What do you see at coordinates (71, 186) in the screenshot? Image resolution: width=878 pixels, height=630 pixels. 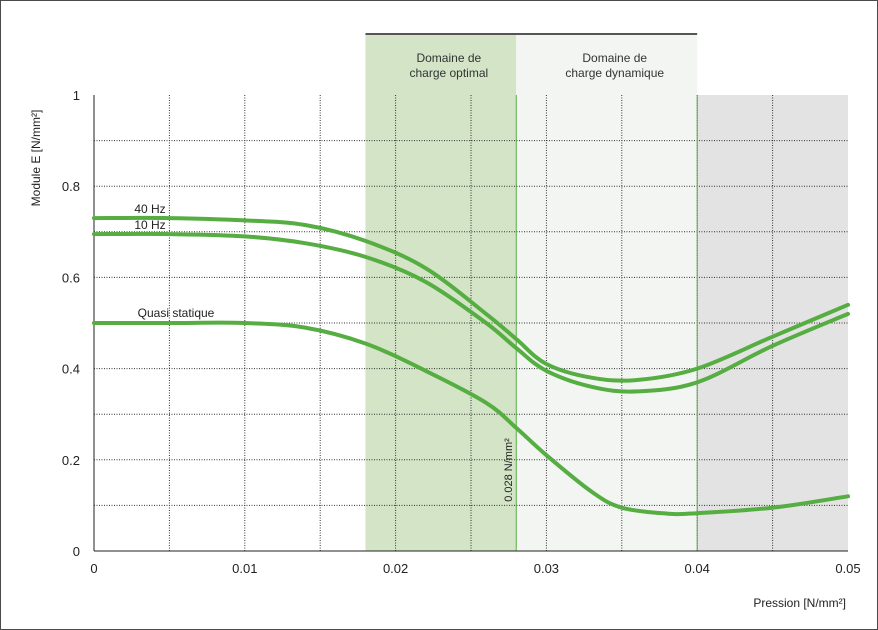 I see `y-tick-label: 0.8` at bounding box center [71, 186].